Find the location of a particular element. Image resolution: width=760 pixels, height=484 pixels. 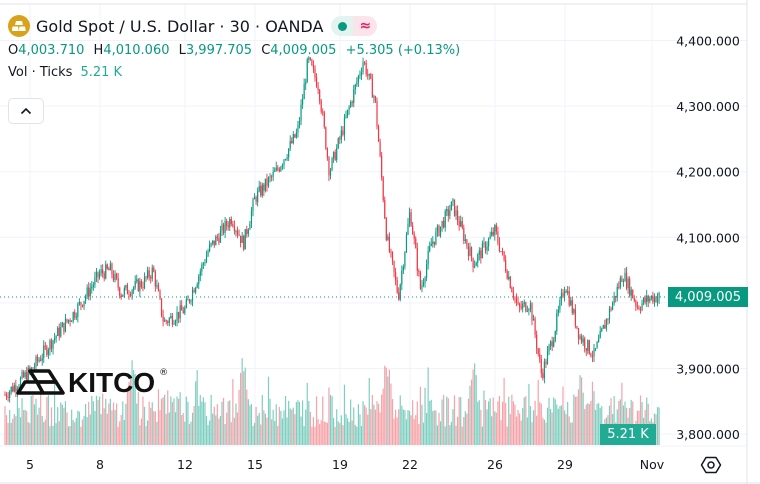

market-open-dot-icon is located at coordinates (342, 26).